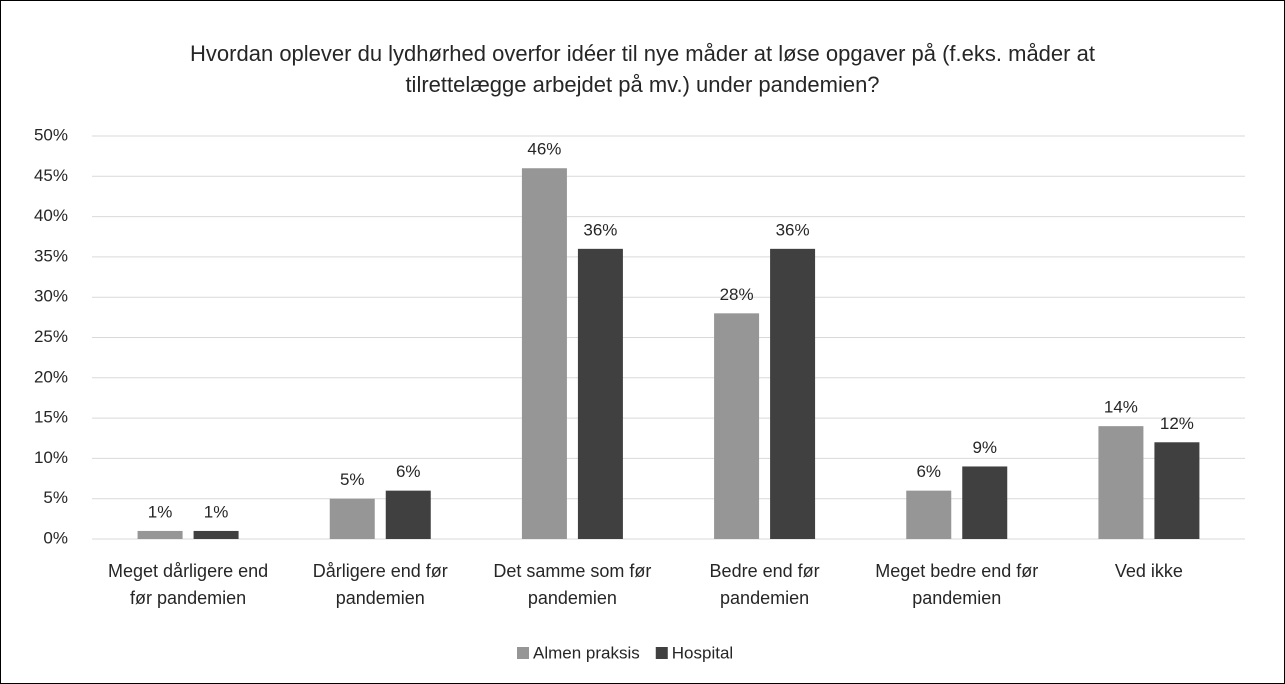 The image size is (1285, 684). I want to click on legend-label: Almen praksis, so click(586, 652).